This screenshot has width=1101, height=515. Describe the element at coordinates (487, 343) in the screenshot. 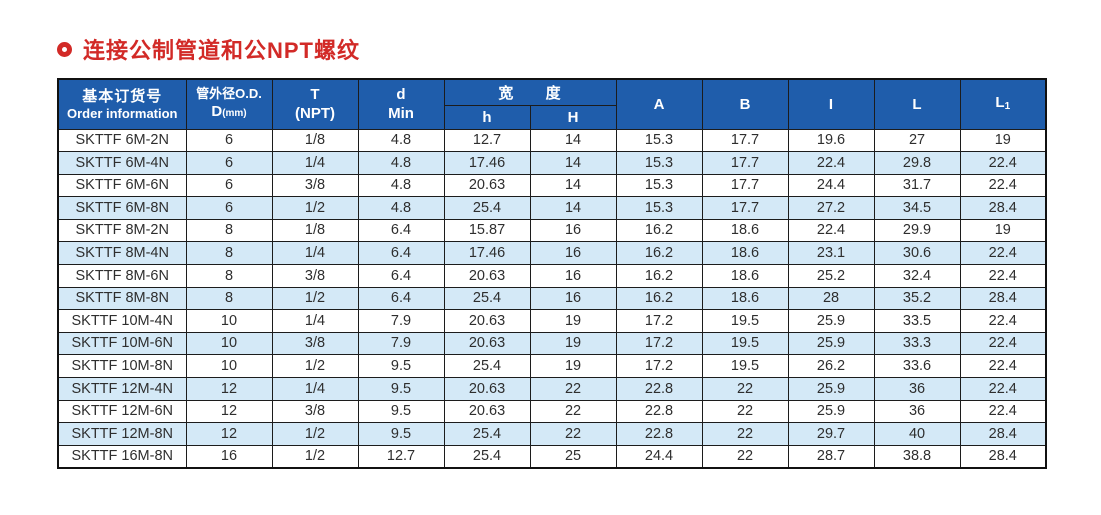

I see `value-cell: 20.63` at that location.